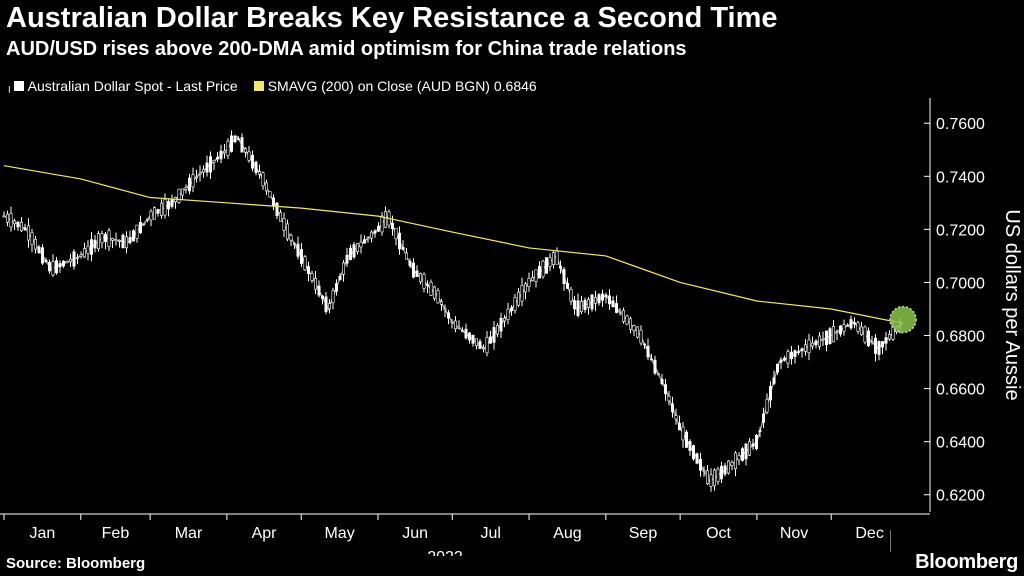 This screenshot has width=1024, height=576. Describe the element at coordinates (869, 533) in the screenshot. I see `x-tick-label: Dec` at that location.